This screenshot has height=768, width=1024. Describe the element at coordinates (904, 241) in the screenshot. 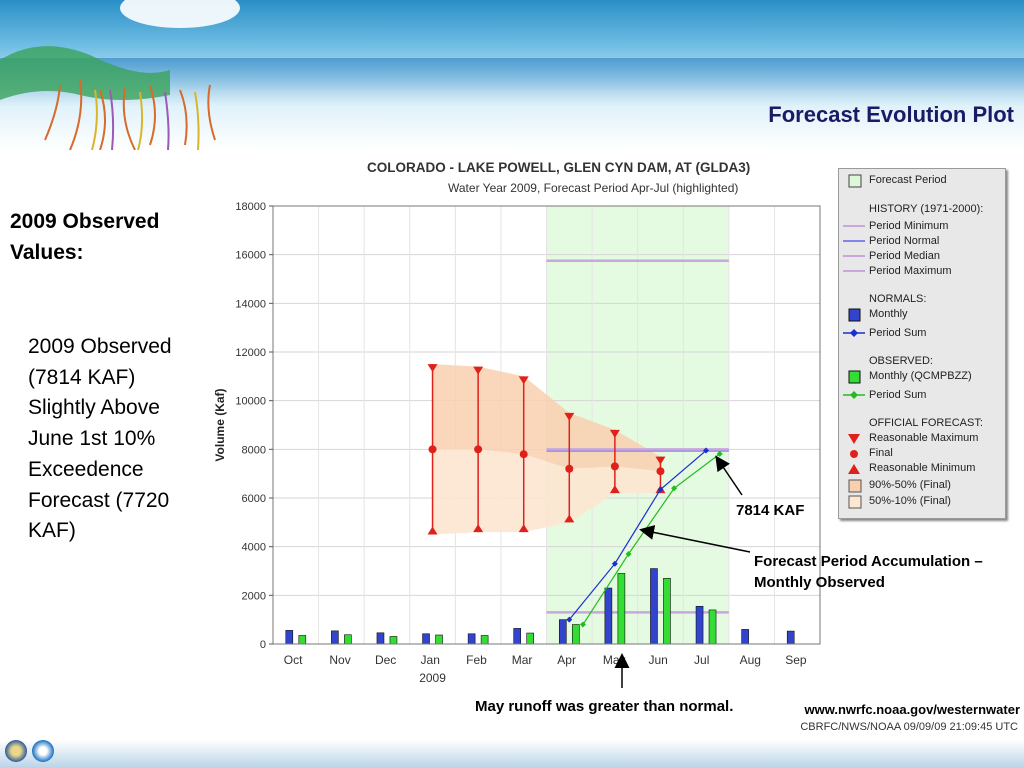

I see `legend-period-normal: Period Normal` at that location.